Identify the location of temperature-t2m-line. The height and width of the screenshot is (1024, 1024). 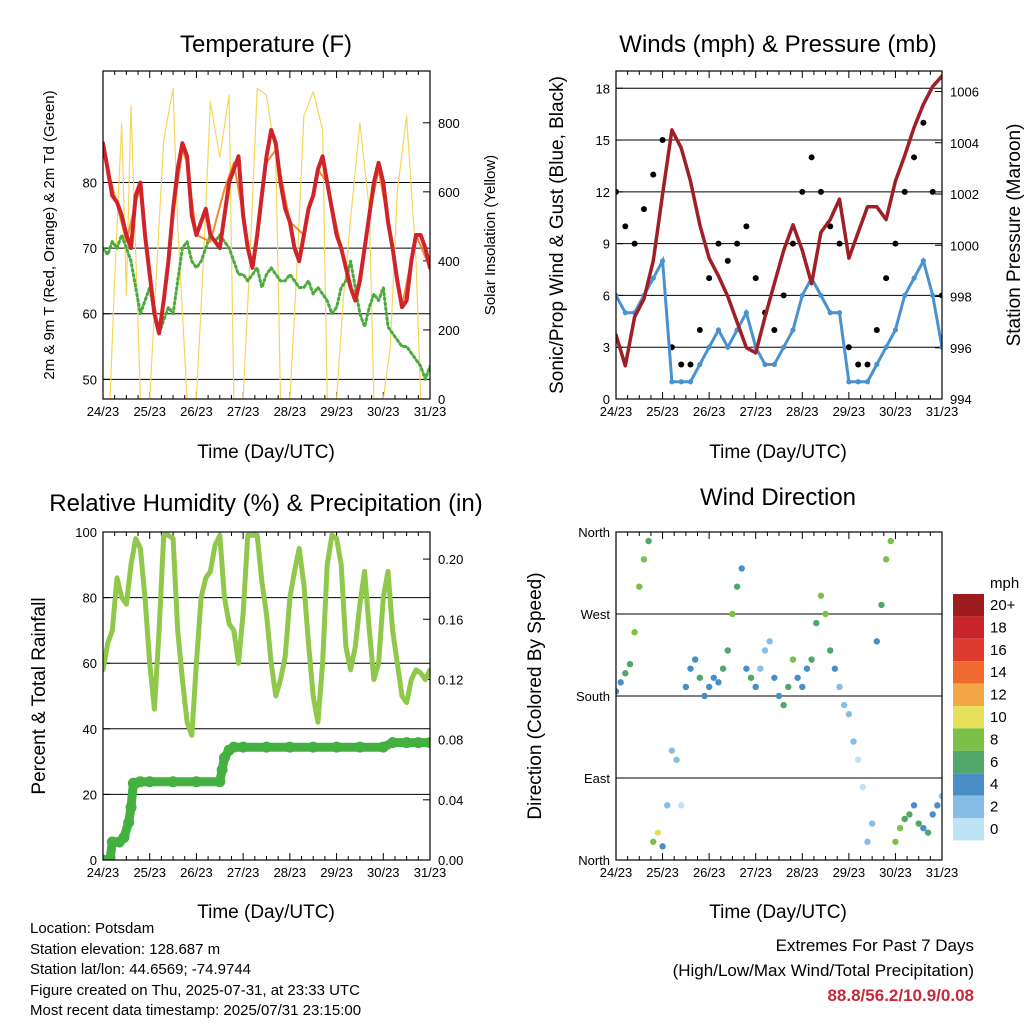
(266, 232).